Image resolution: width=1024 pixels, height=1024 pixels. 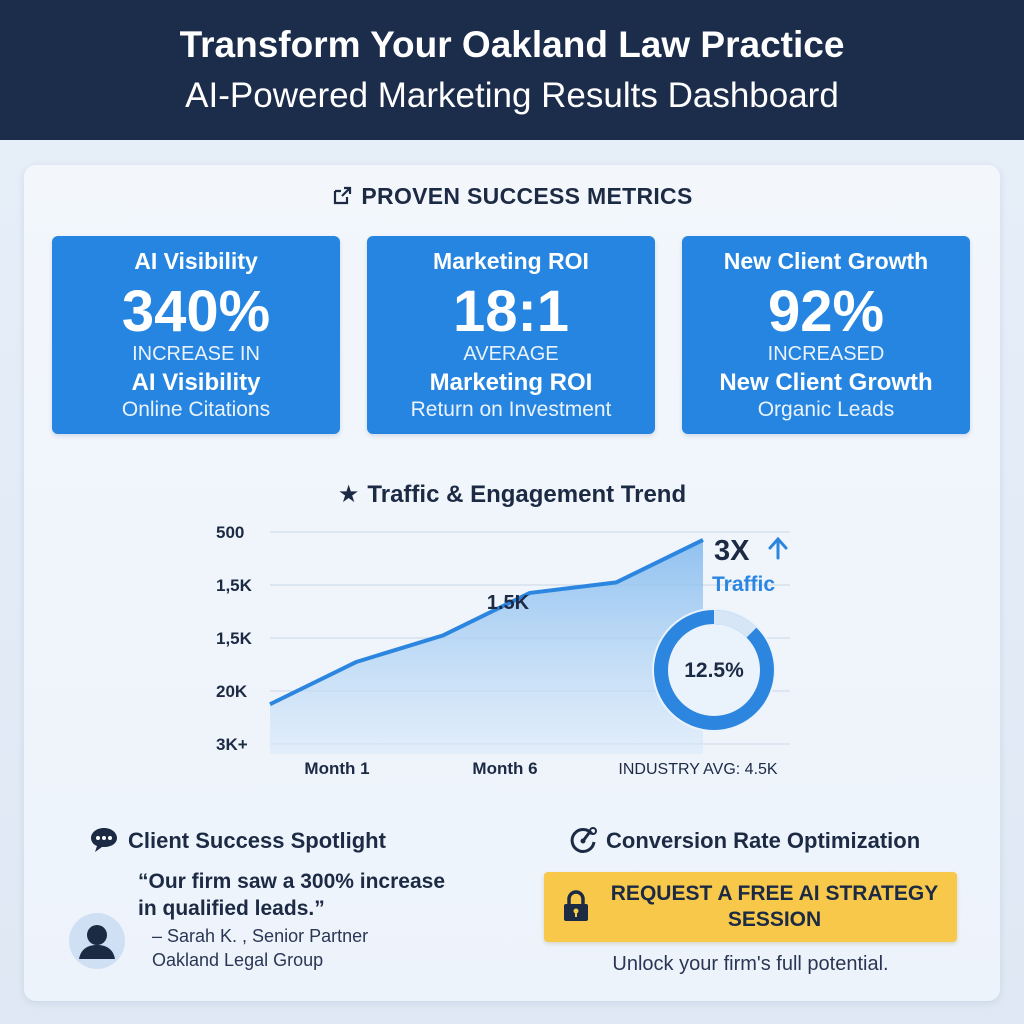 I want to click on metric-card-label: AI Visibility, so click(x=196, y=382).